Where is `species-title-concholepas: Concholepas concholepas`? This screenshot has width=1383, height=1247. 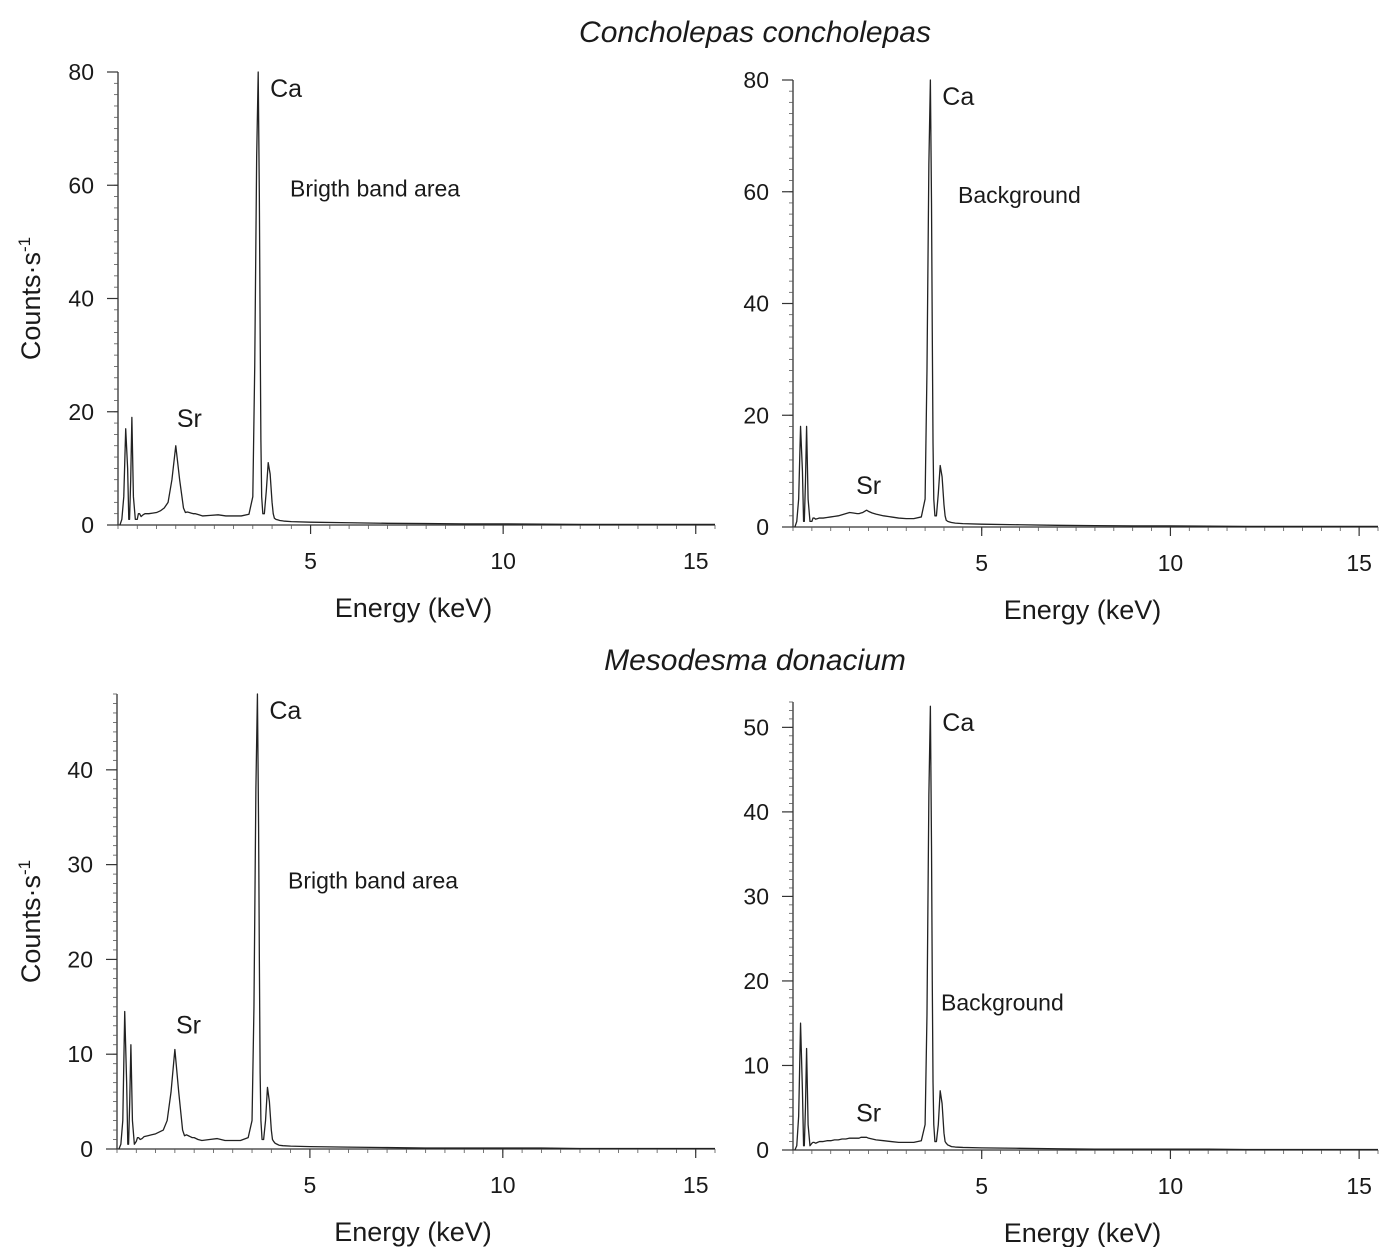 species-title-concholepas: Concholepas concholepas is located at coordinates (755, 32).